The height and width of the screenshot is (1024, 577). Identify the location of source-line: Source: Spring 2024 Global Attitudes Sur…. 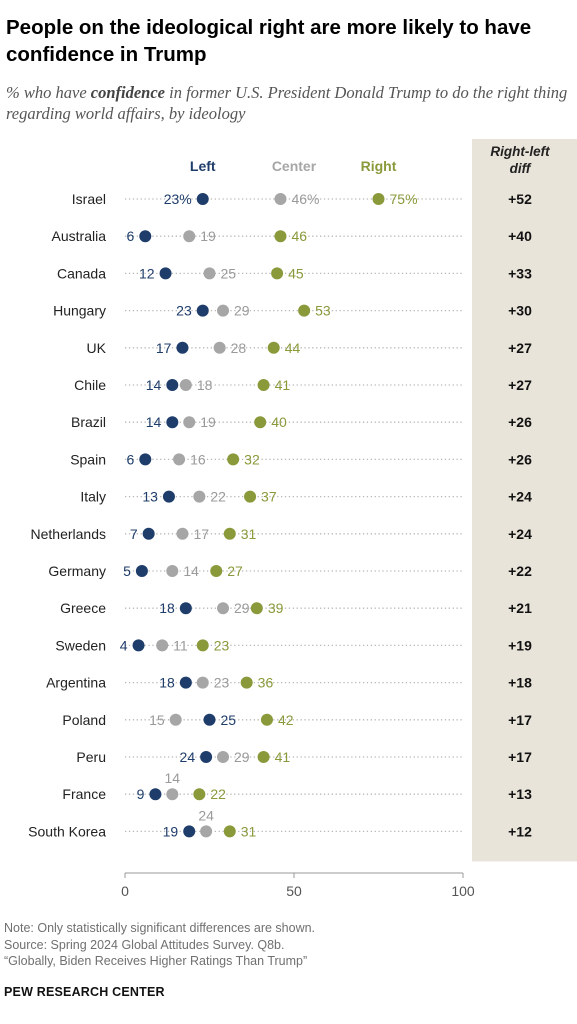
(144, 944).